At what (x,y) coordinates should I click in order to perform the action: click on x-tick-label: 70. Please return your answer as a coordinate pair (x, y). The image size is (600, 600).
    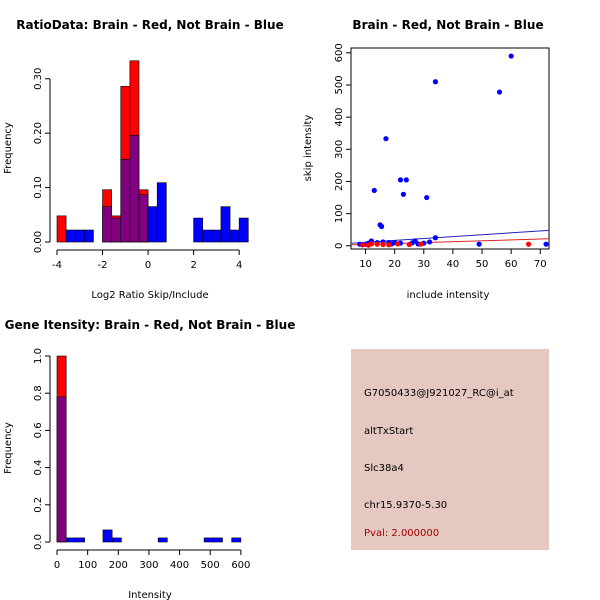
    Looking at the image, I should click on (540, 264).